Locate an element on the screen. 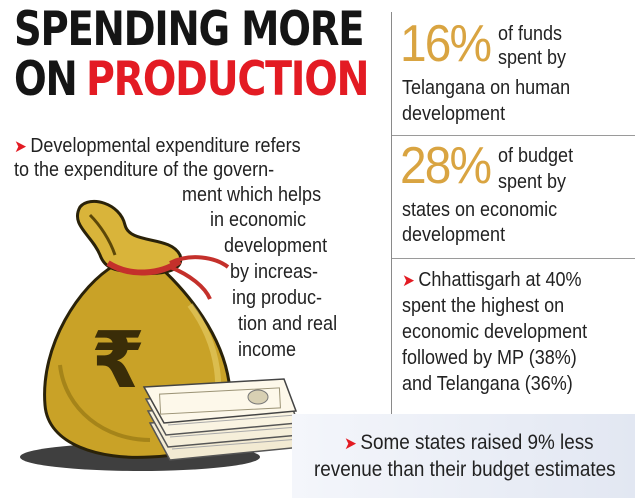 The height and width of the screenshot is (498, 635). description-line: ment which helps is located at coordinates (252, 195).